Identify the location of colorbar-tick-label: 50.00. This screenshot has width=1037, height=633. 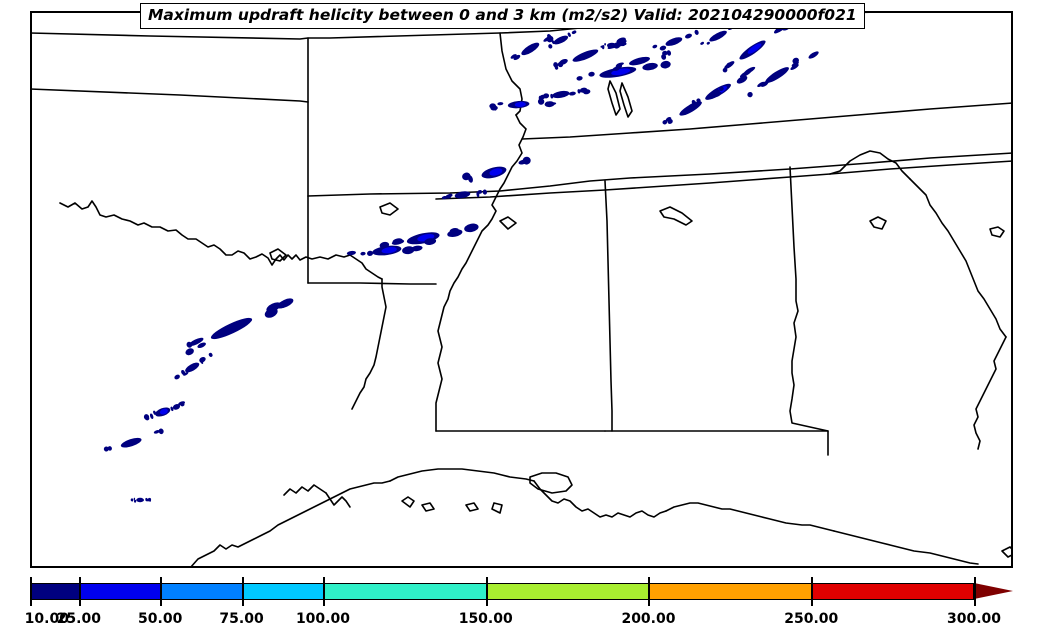
(160, 619).